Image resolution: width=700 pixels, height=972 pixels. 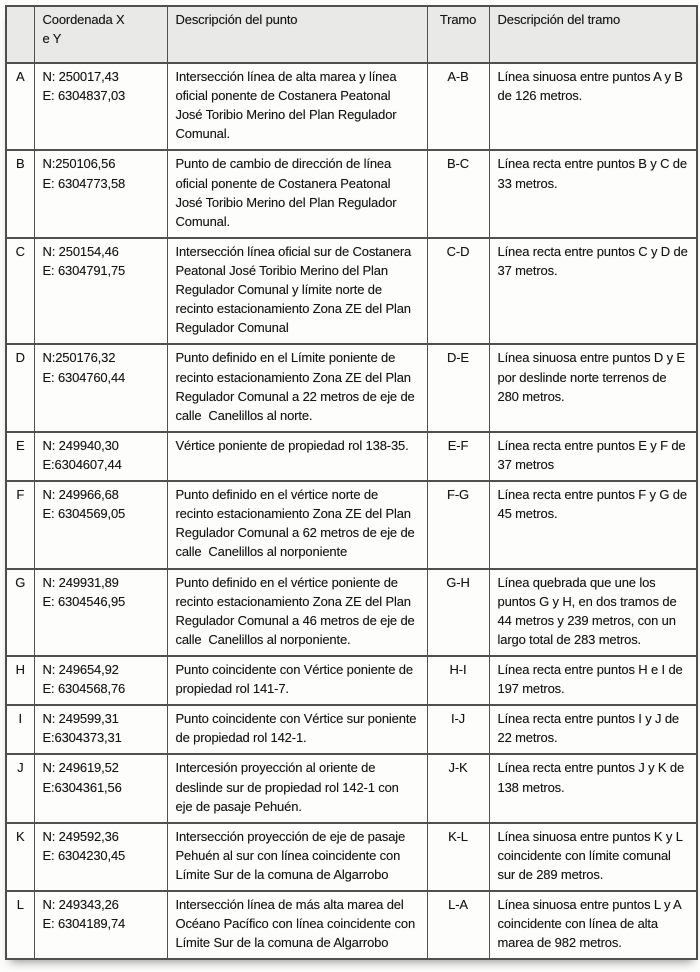 I want to click on east-coordinate: E: 6304546,95, so click(x=84, y=601).